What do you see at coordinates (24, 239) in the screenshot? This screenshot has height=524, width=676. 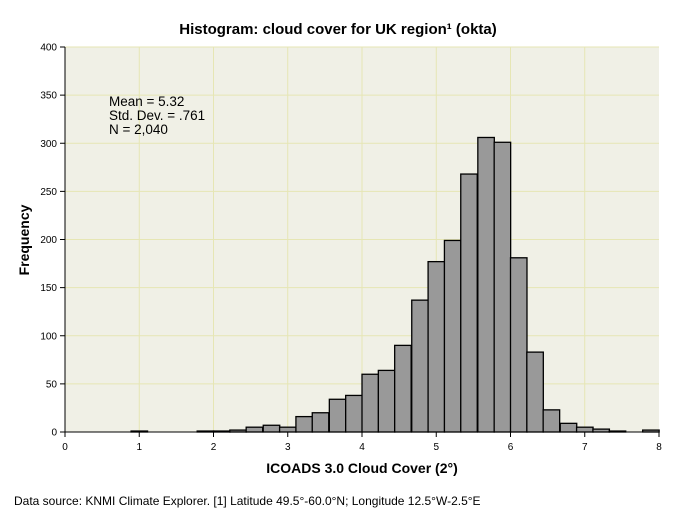 I see `y-axis-label: Frequency` at bounding box center [24, 239].